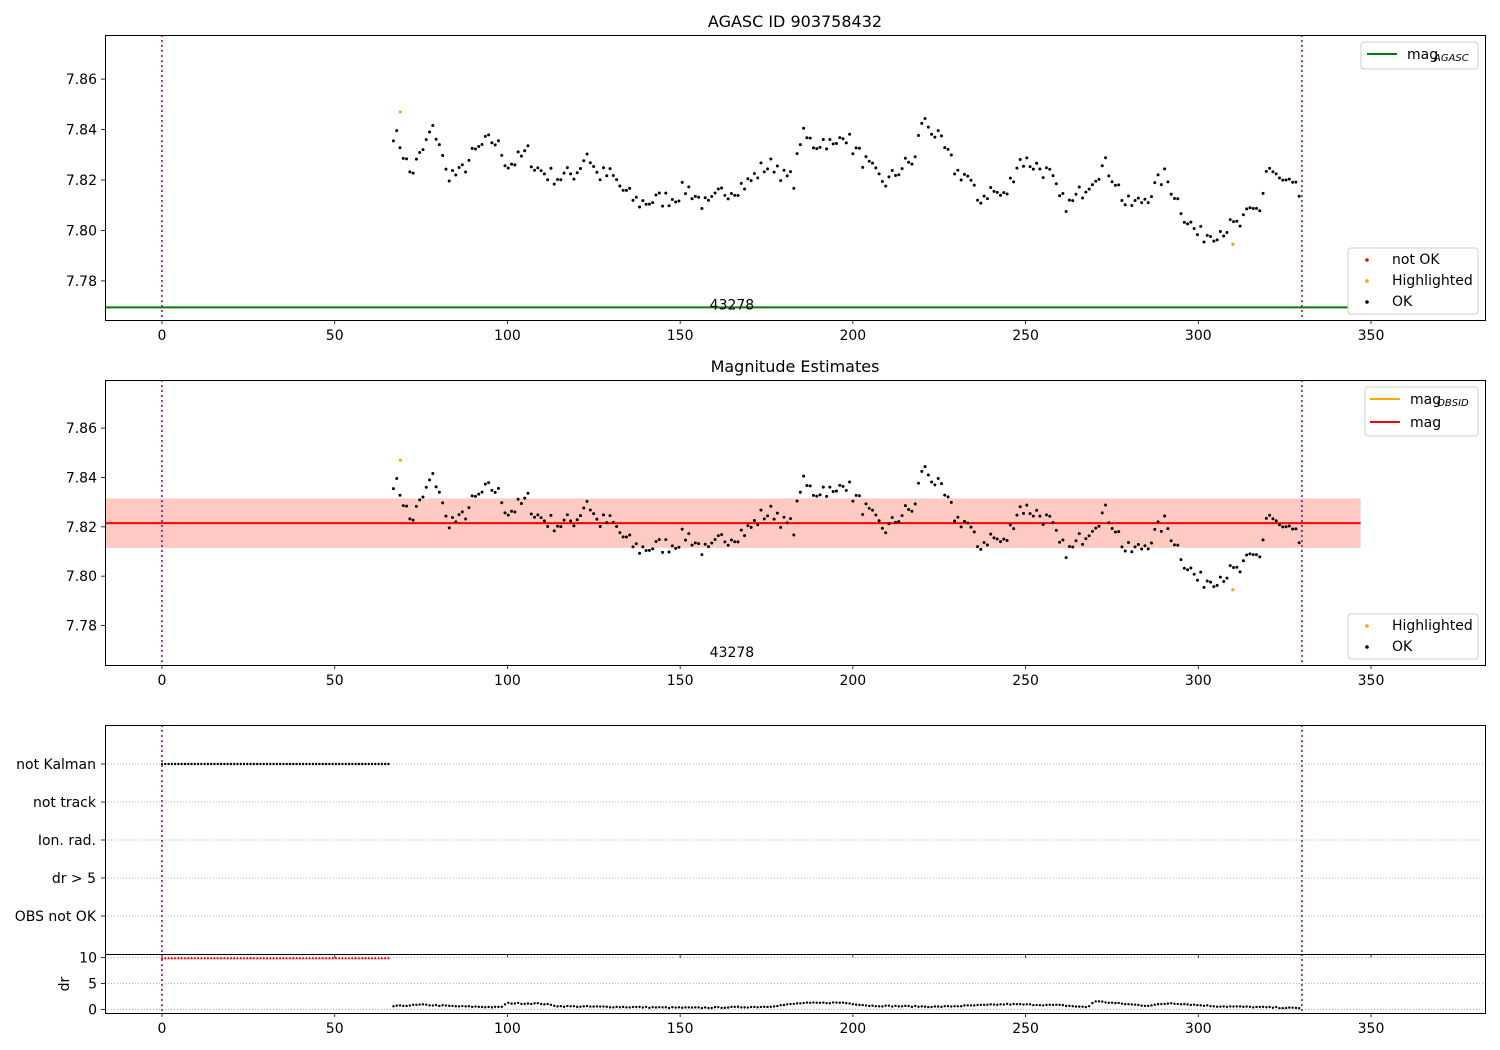  What do you see at coordinates (1413, 281) in the screenshot?
I see `agasc-legend-bottom: not OK Highlighted OK` at bounding box center [1413, 281].